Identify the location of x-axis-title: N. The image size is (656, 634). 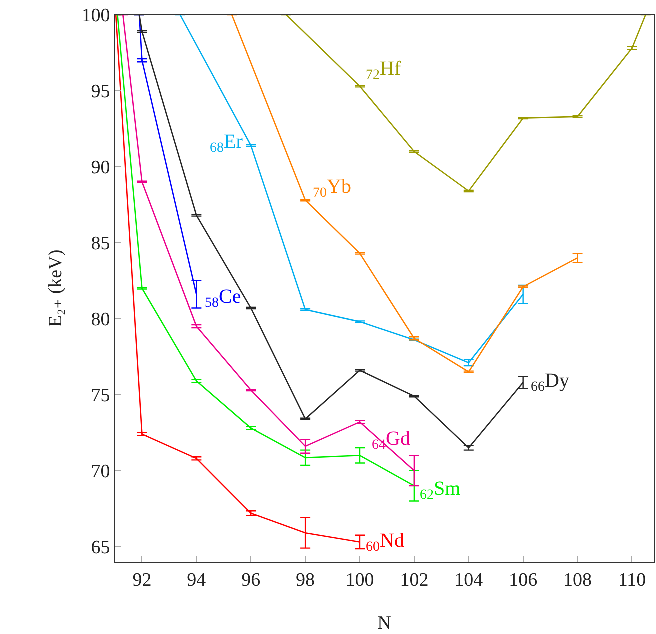
(385, 623).